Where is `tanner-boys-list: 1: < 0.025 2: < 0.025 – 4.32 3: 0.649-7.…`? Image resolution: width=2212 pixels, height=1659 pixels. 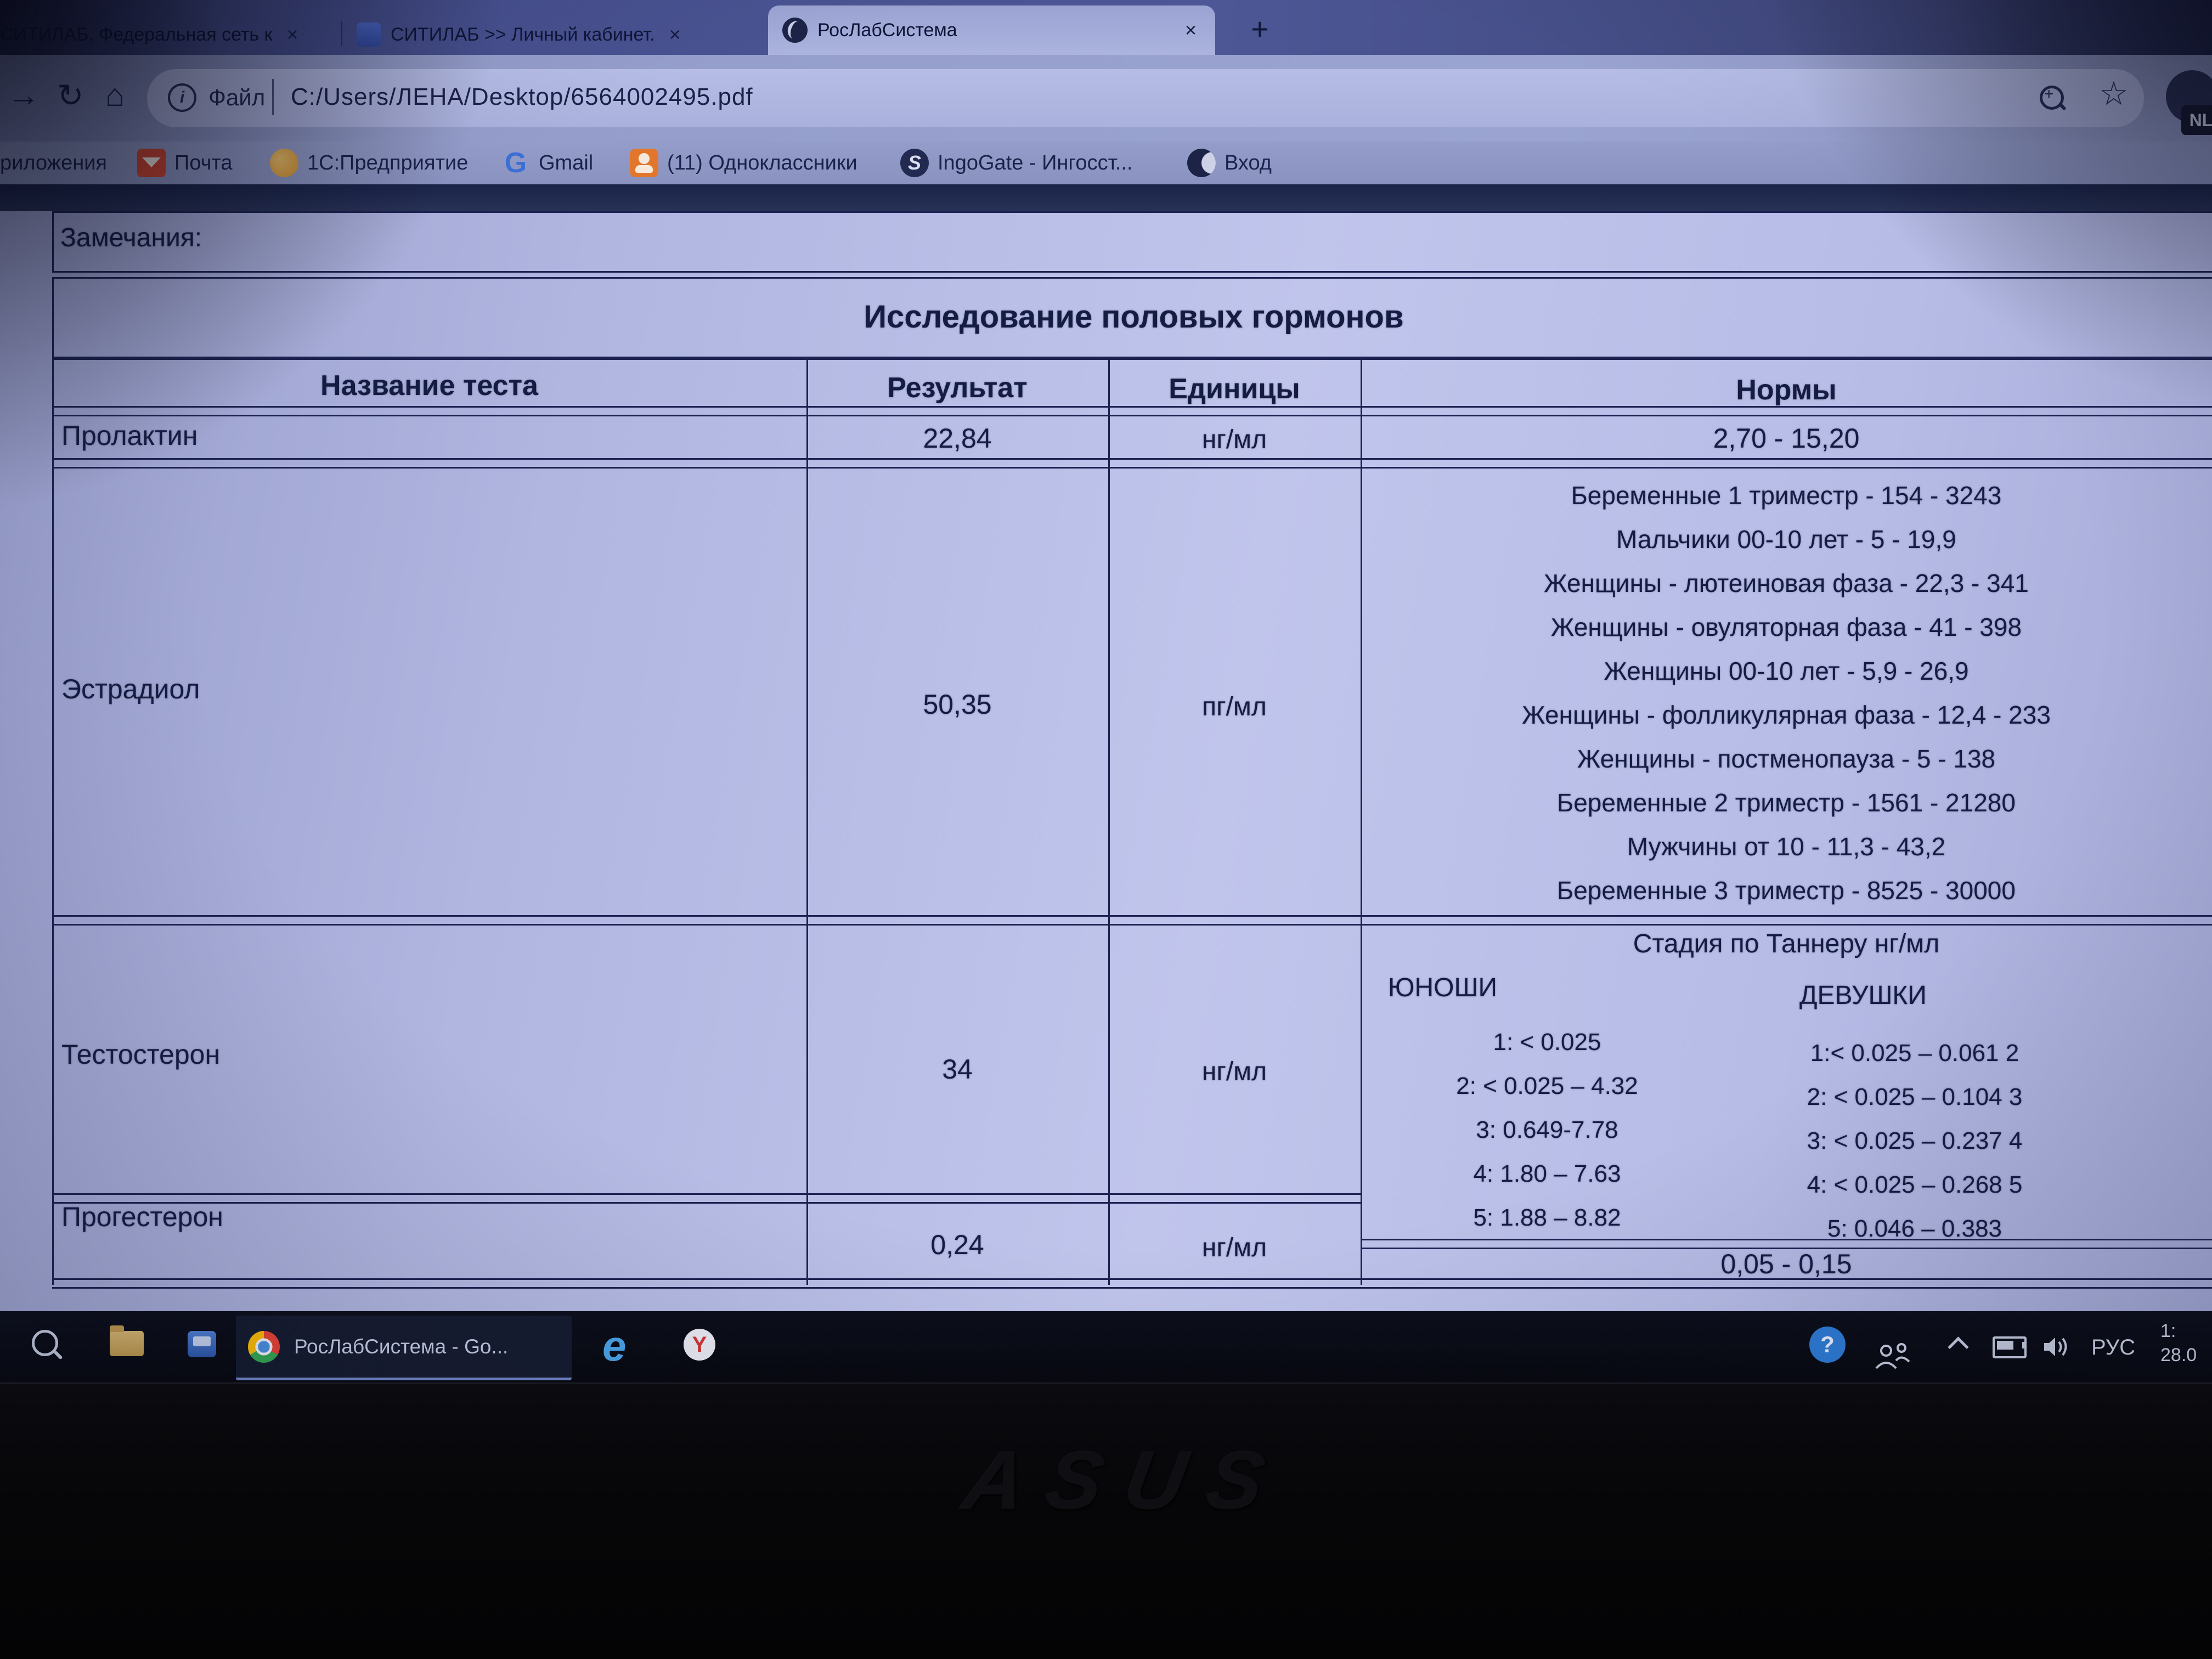
tanner-boys-list: 1: < 0.025 2: < 0.025 – 4.32 3: 0.649-7.… is located at coordinates (1548, 1130).